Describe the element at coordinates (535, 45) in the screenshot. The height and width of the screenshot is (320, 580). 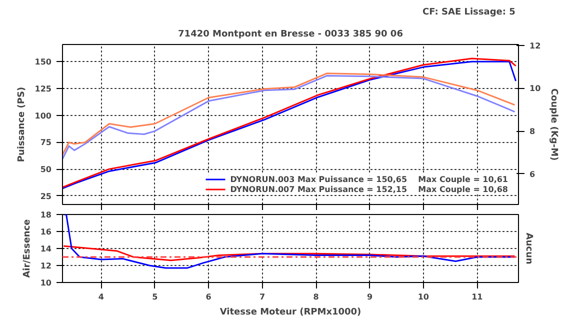
I see `y2-tick-label: 12` at that location.